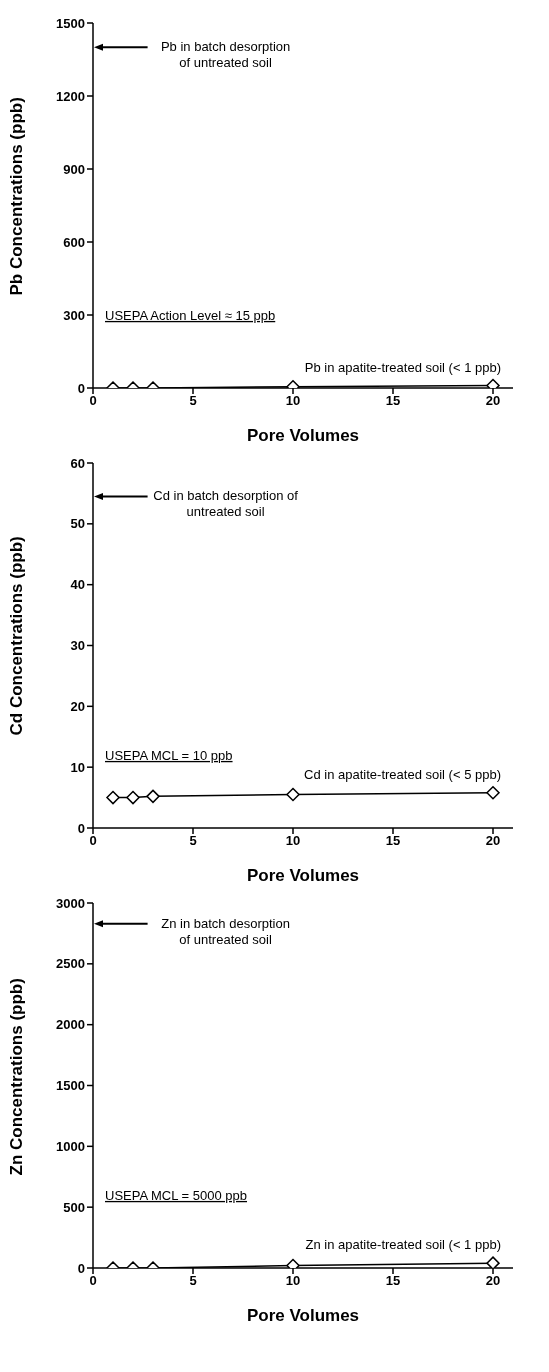 The width and height of the screenshot is (549, 1372). I want to click on annotation: USEPA Action Level ≈ 15 ppb, so click(190, 315).